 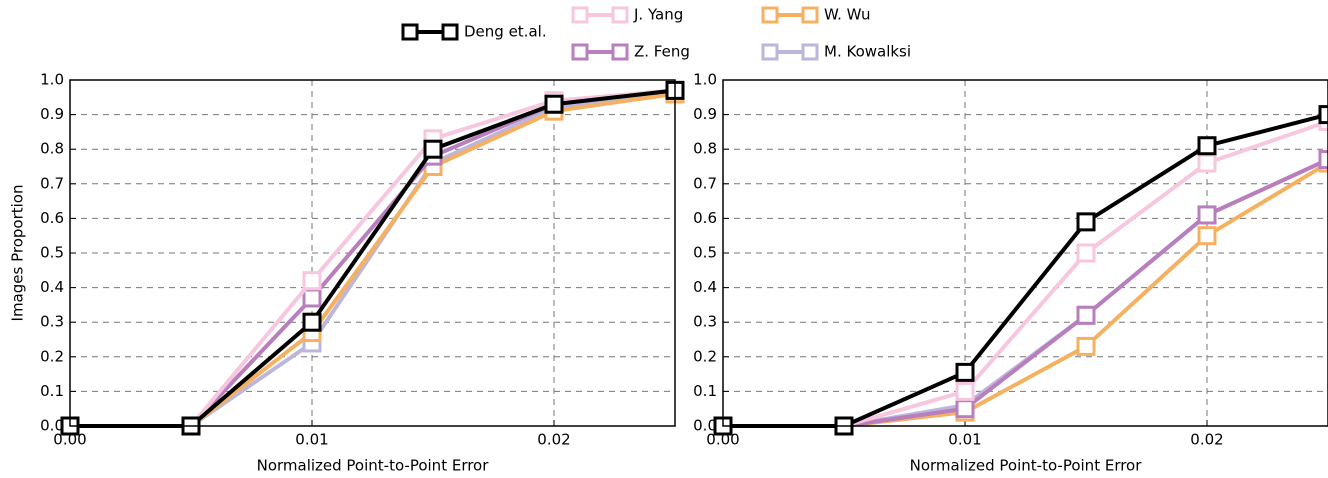 I want to click on y-axis-label: Images Proportion, so click(x=18, y=253).